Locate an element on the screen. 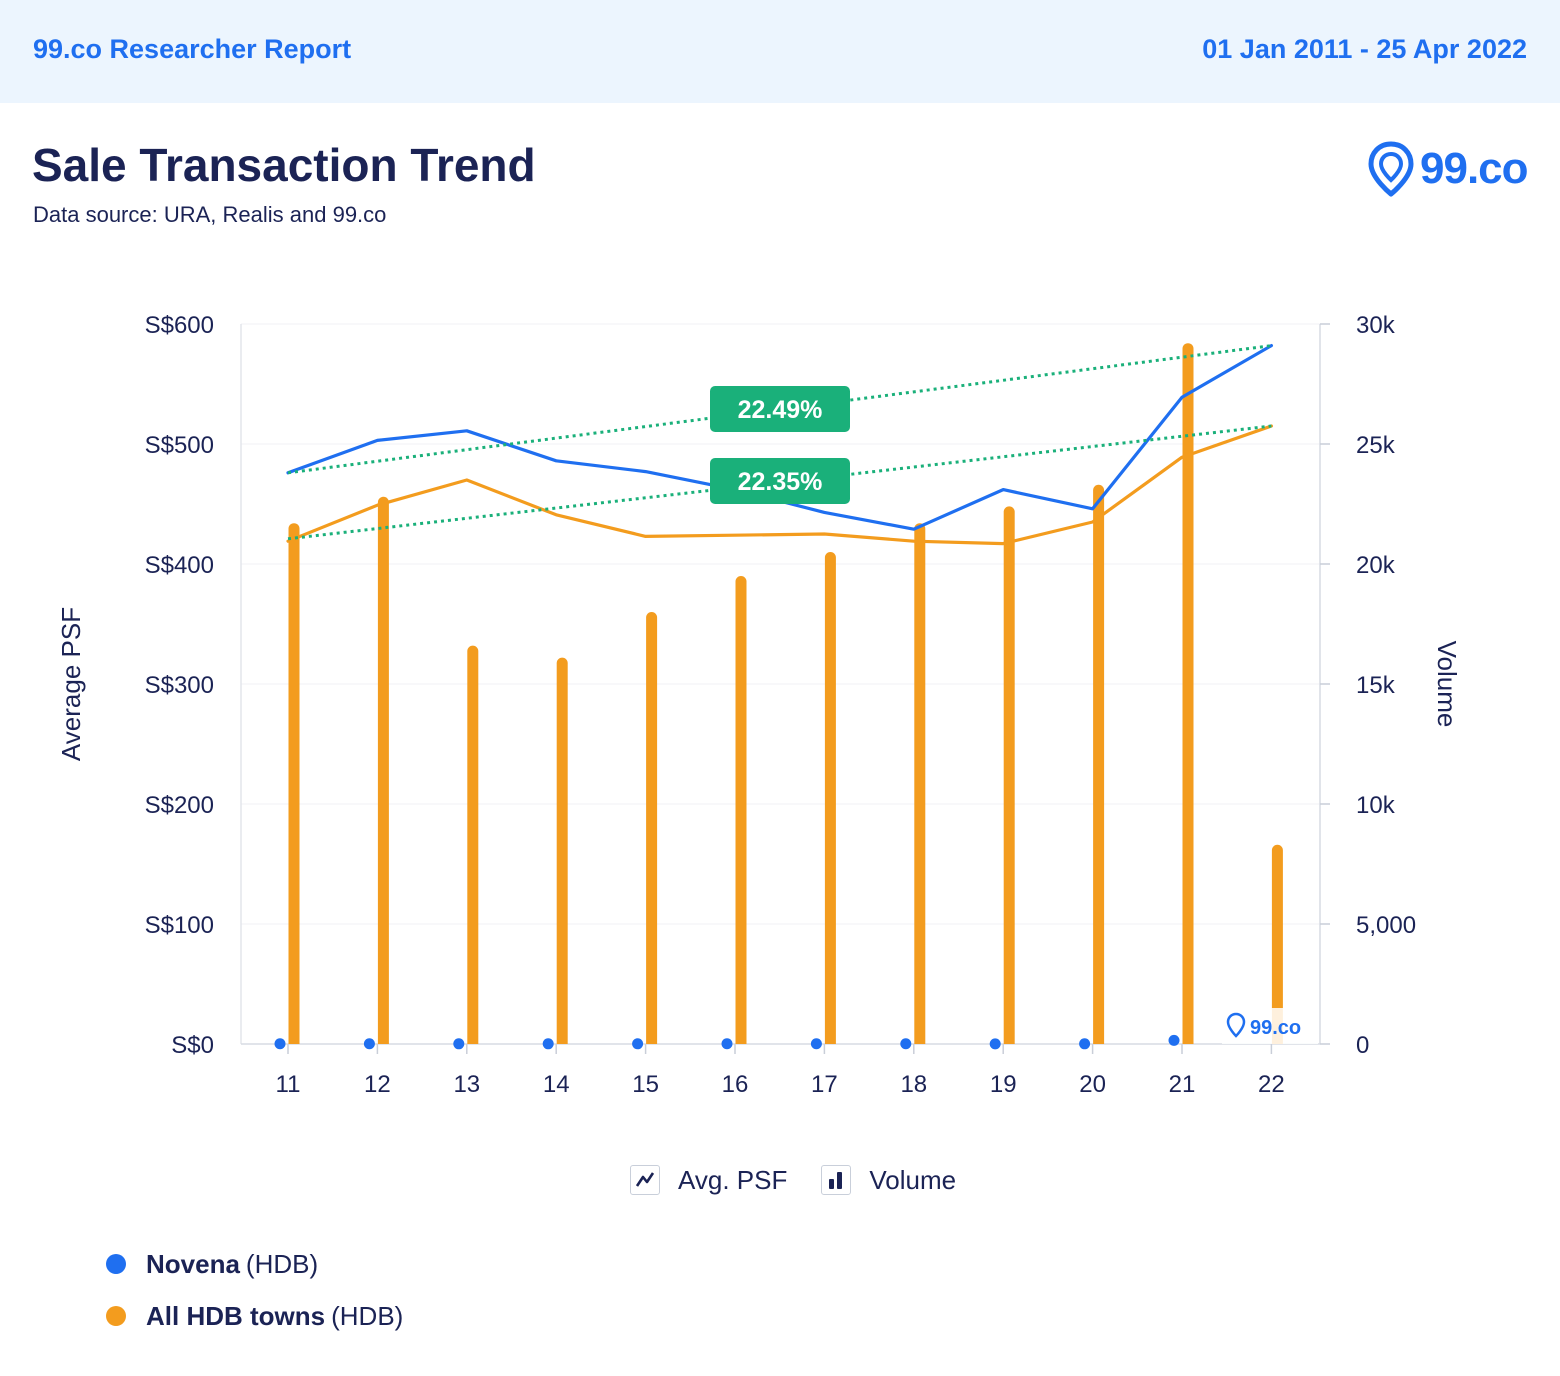 The image size is (1560, 1376). y-right-tick-label: 25k is located at coordinates (1376, 445).